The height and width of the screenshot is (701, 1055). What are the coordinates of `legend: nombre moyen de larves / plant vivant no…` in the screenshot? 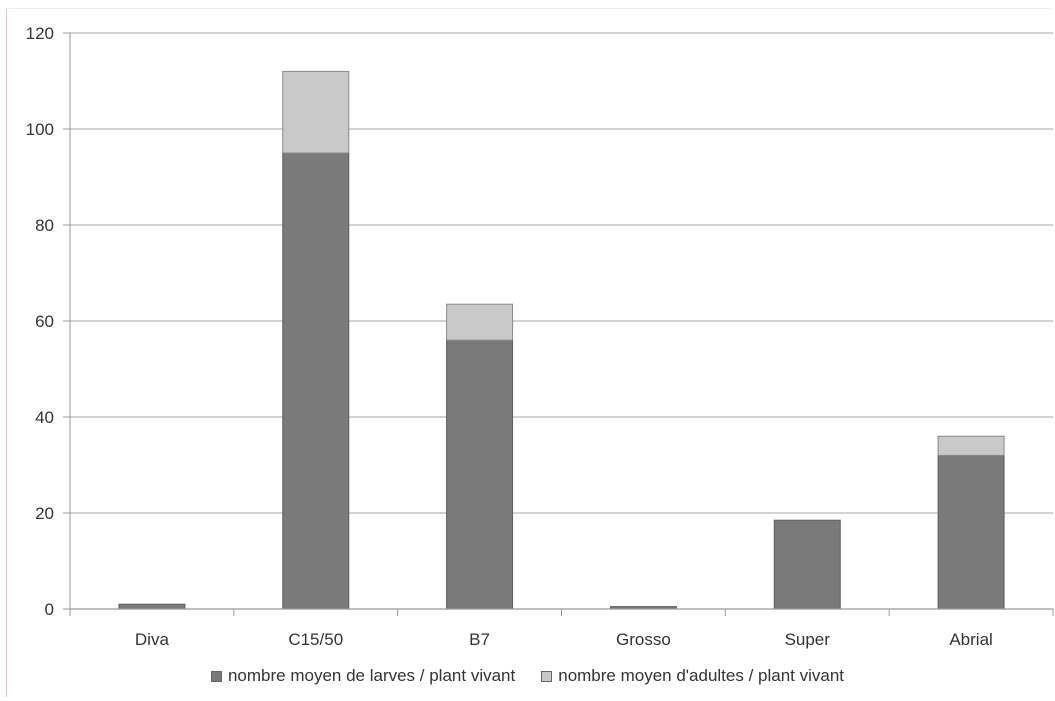 It's located at (527, 676).